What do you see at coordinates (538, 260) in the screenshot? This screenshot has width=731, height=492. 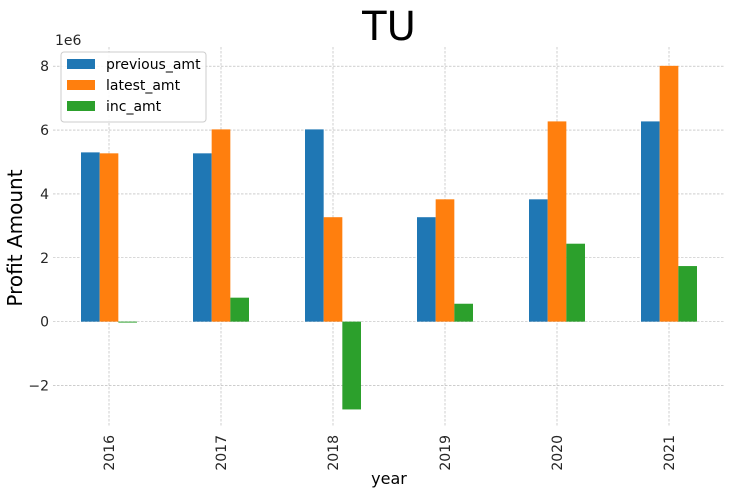 I see `bar-previous_amt-2020` at bounding box center [538, 260].